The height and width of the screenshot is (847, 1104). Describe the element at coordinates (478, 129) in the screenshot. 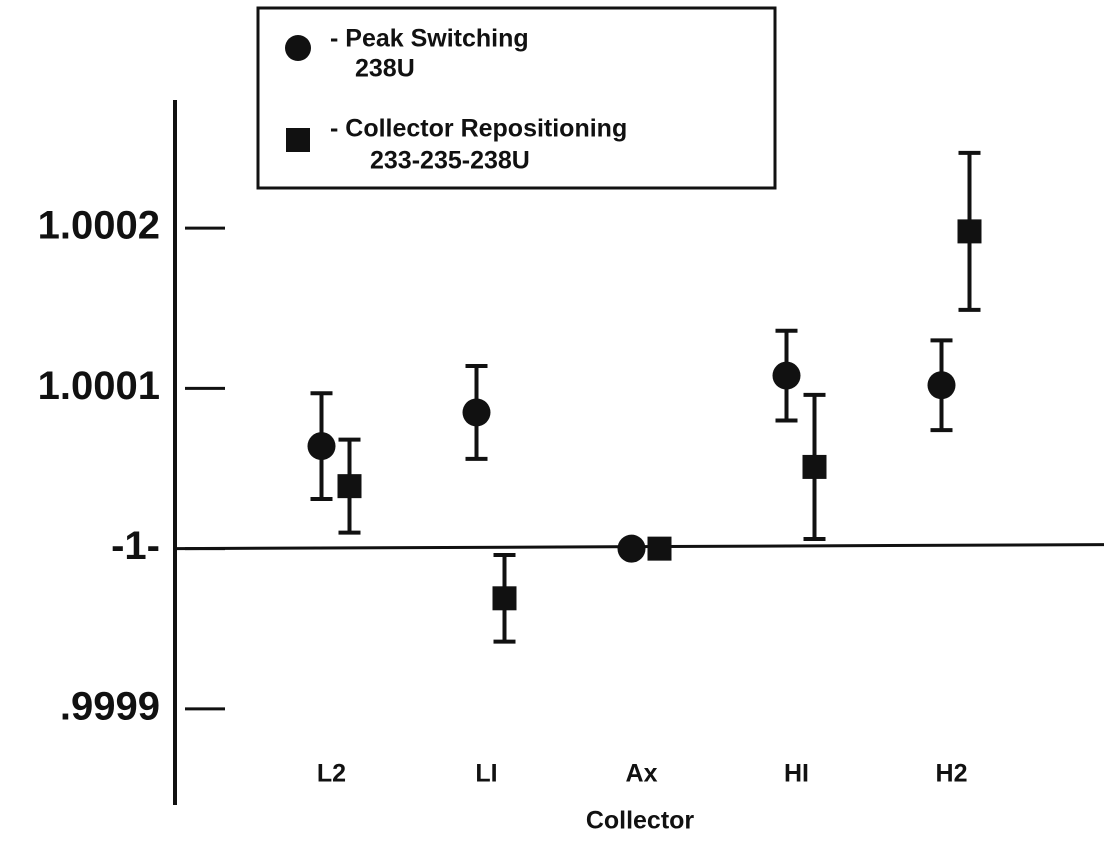

I see `legend-label: - Collector Repositioning` at that location.